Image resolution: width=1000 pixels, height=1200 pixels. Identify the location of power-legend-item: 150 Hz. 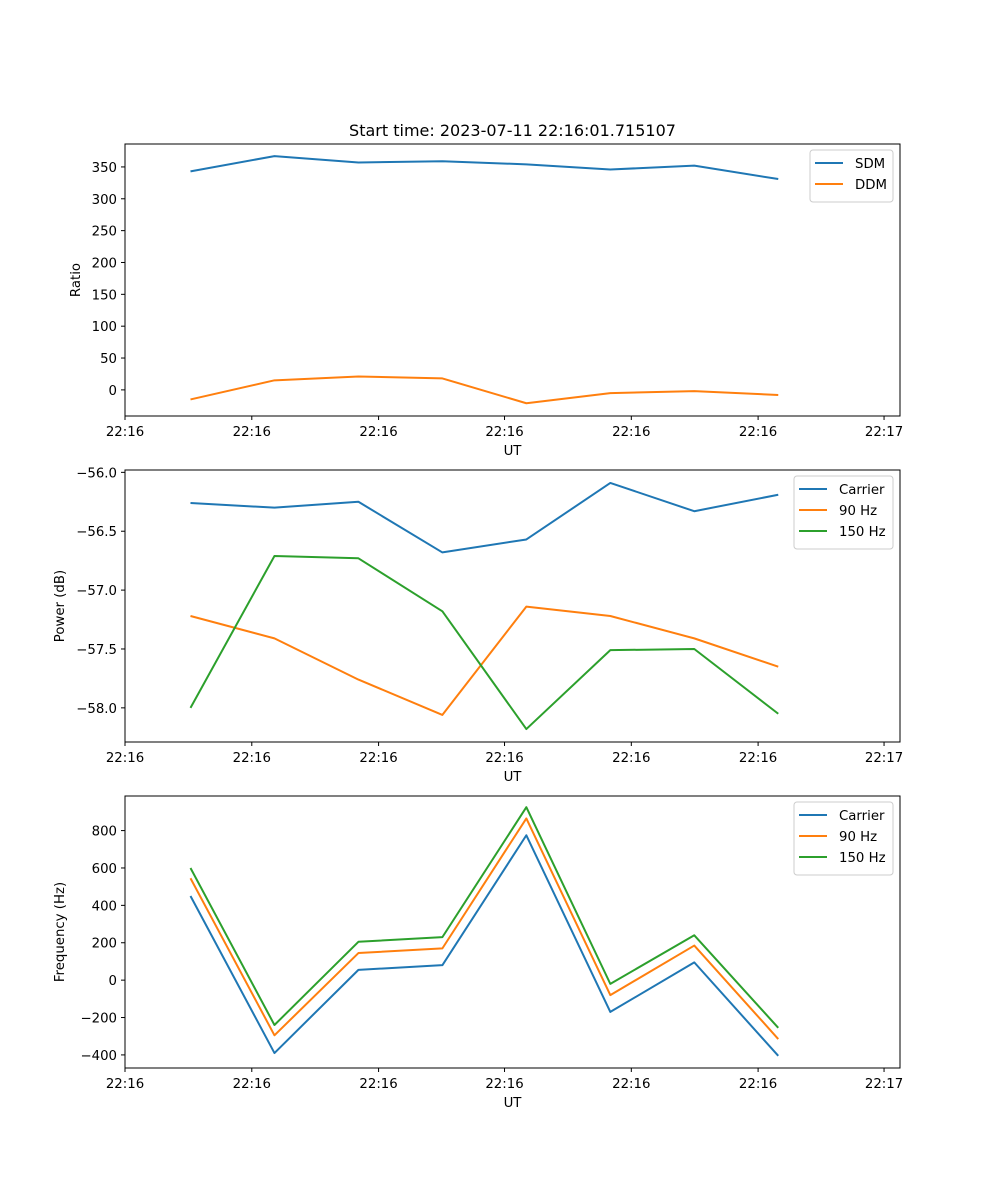
(842, 532).